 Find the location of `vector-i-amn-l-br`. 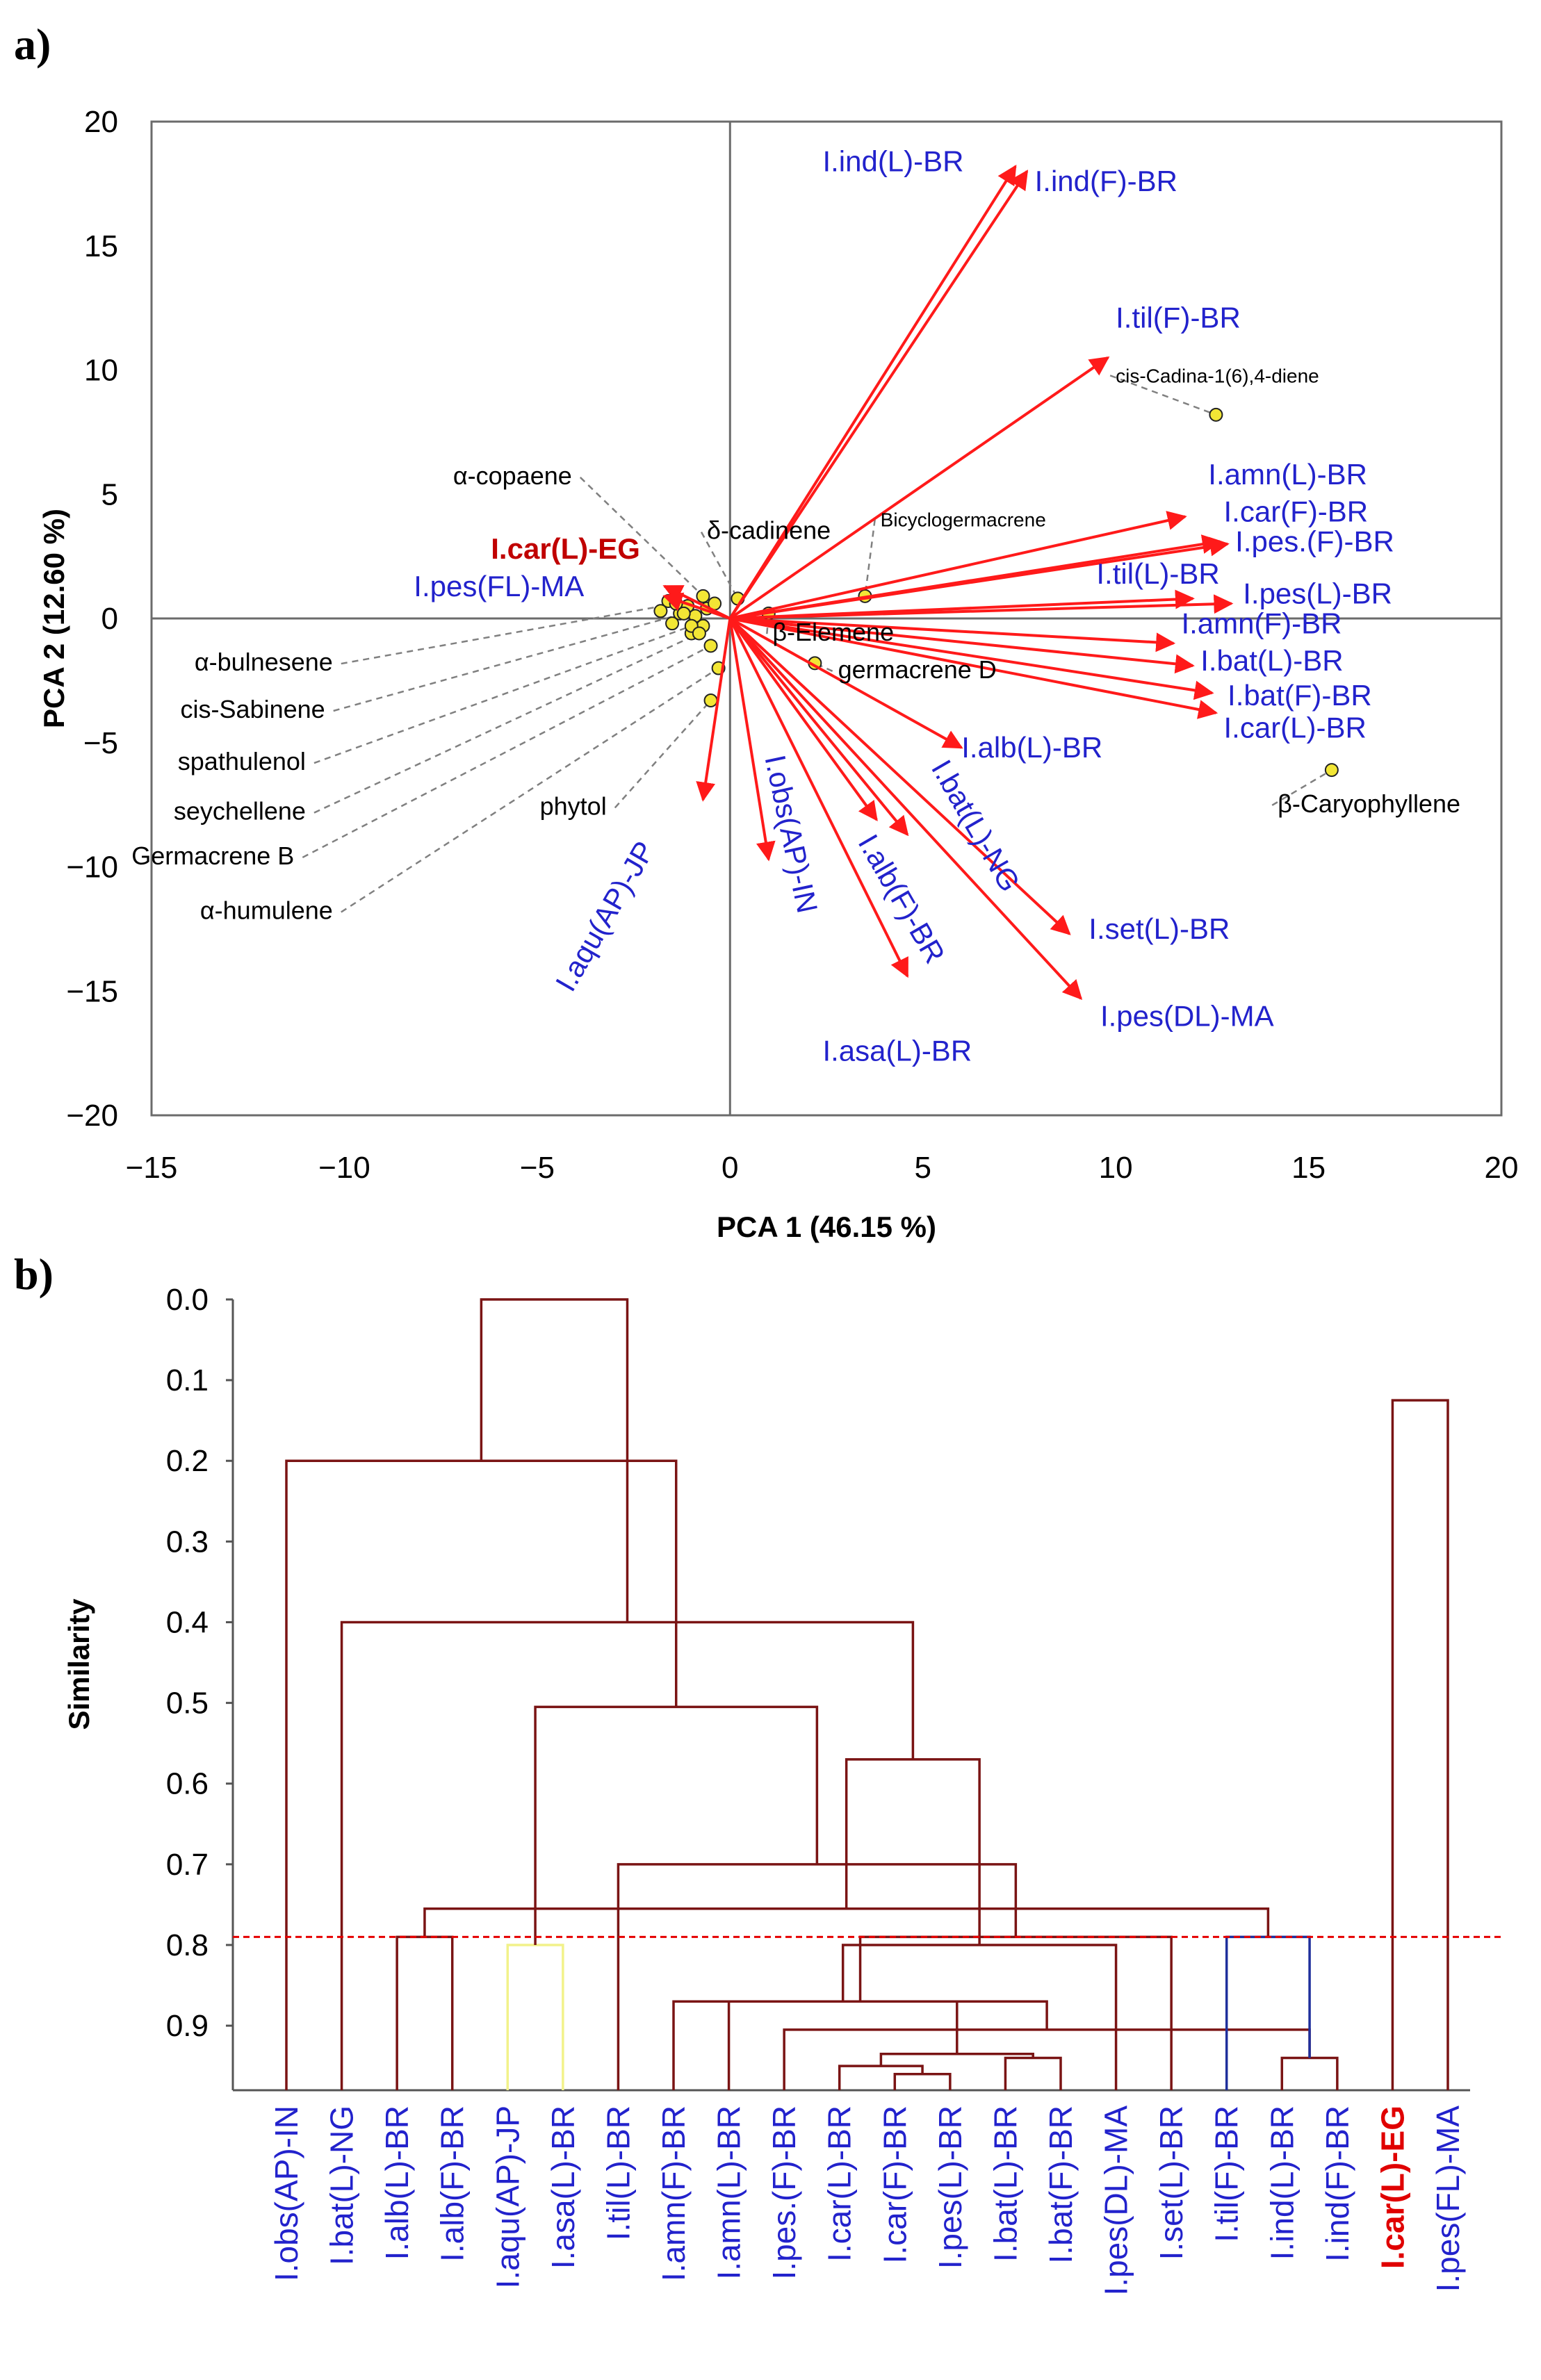

vector-i-amn-l-br is located at coordinates (958, 565).